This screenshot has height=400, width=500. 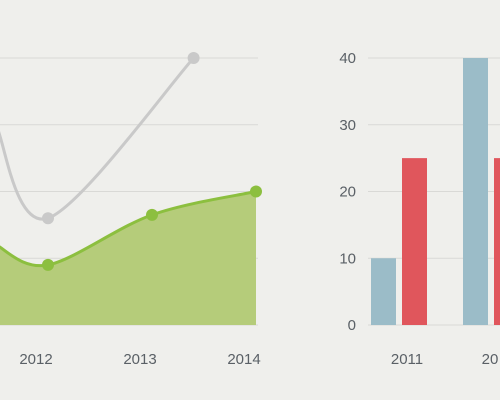 I want to click on right-y-tick-label: 30, so click(x=347, y=125).